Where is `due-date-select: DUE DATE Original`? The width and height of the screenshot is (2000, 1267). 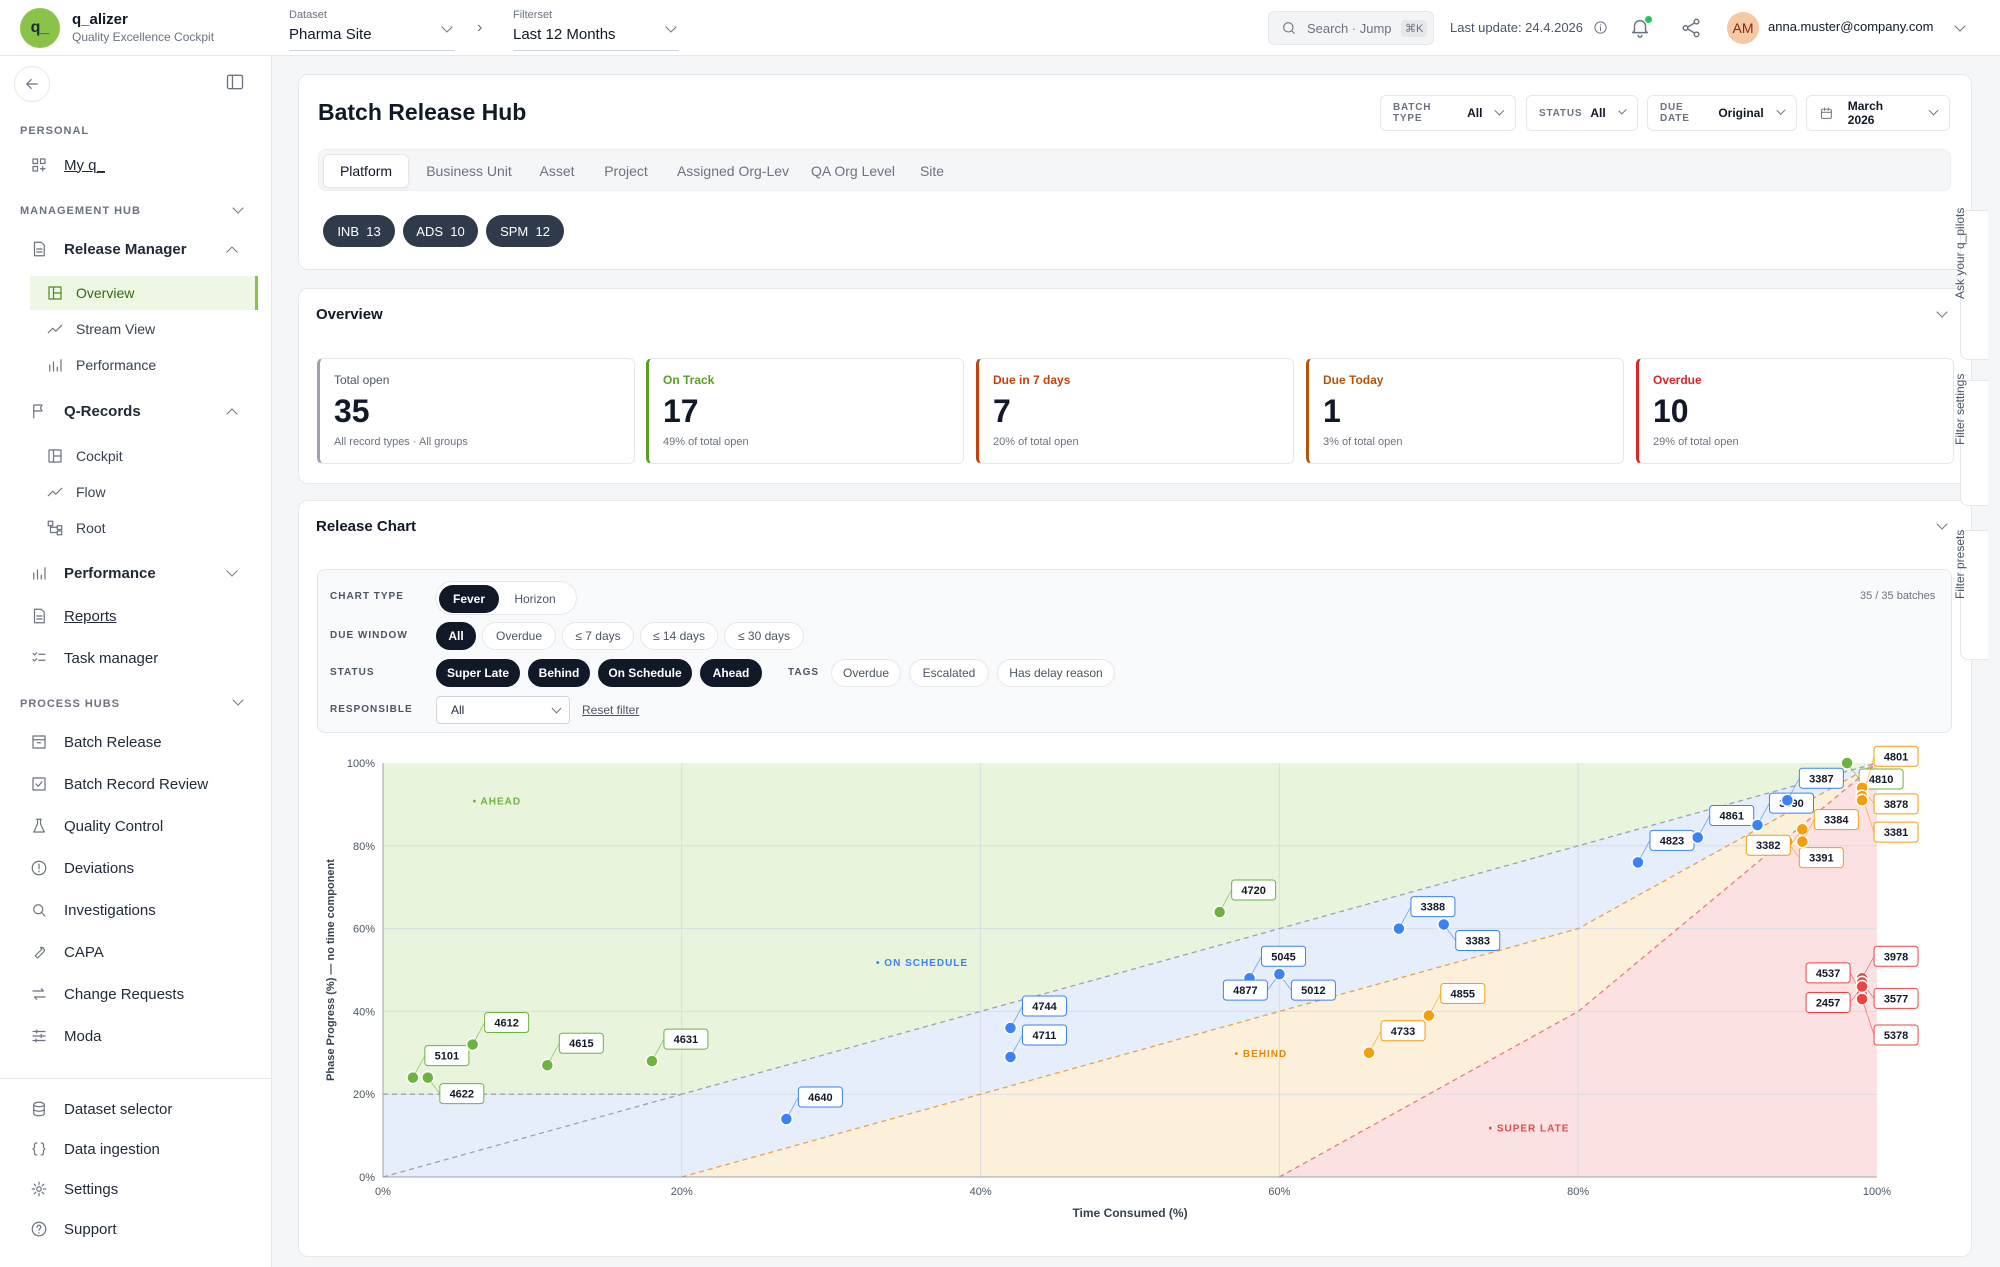 due-date-select: DUE DATE Original is located at coordinates (1722, 113).